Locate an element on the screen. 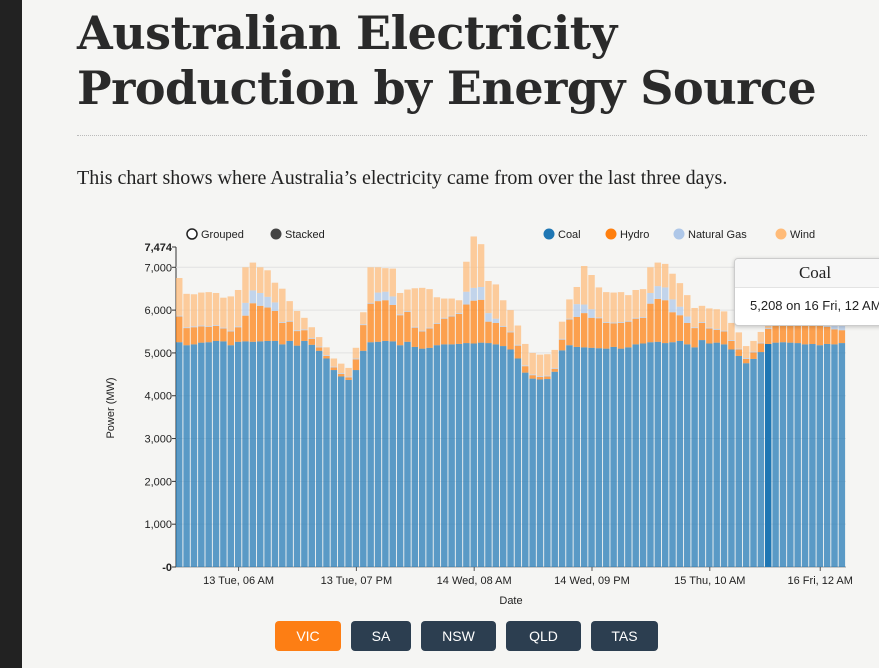 This screenshot has width=879, height=668. region-button-qld: QLD is located at coordinates (543, 636).